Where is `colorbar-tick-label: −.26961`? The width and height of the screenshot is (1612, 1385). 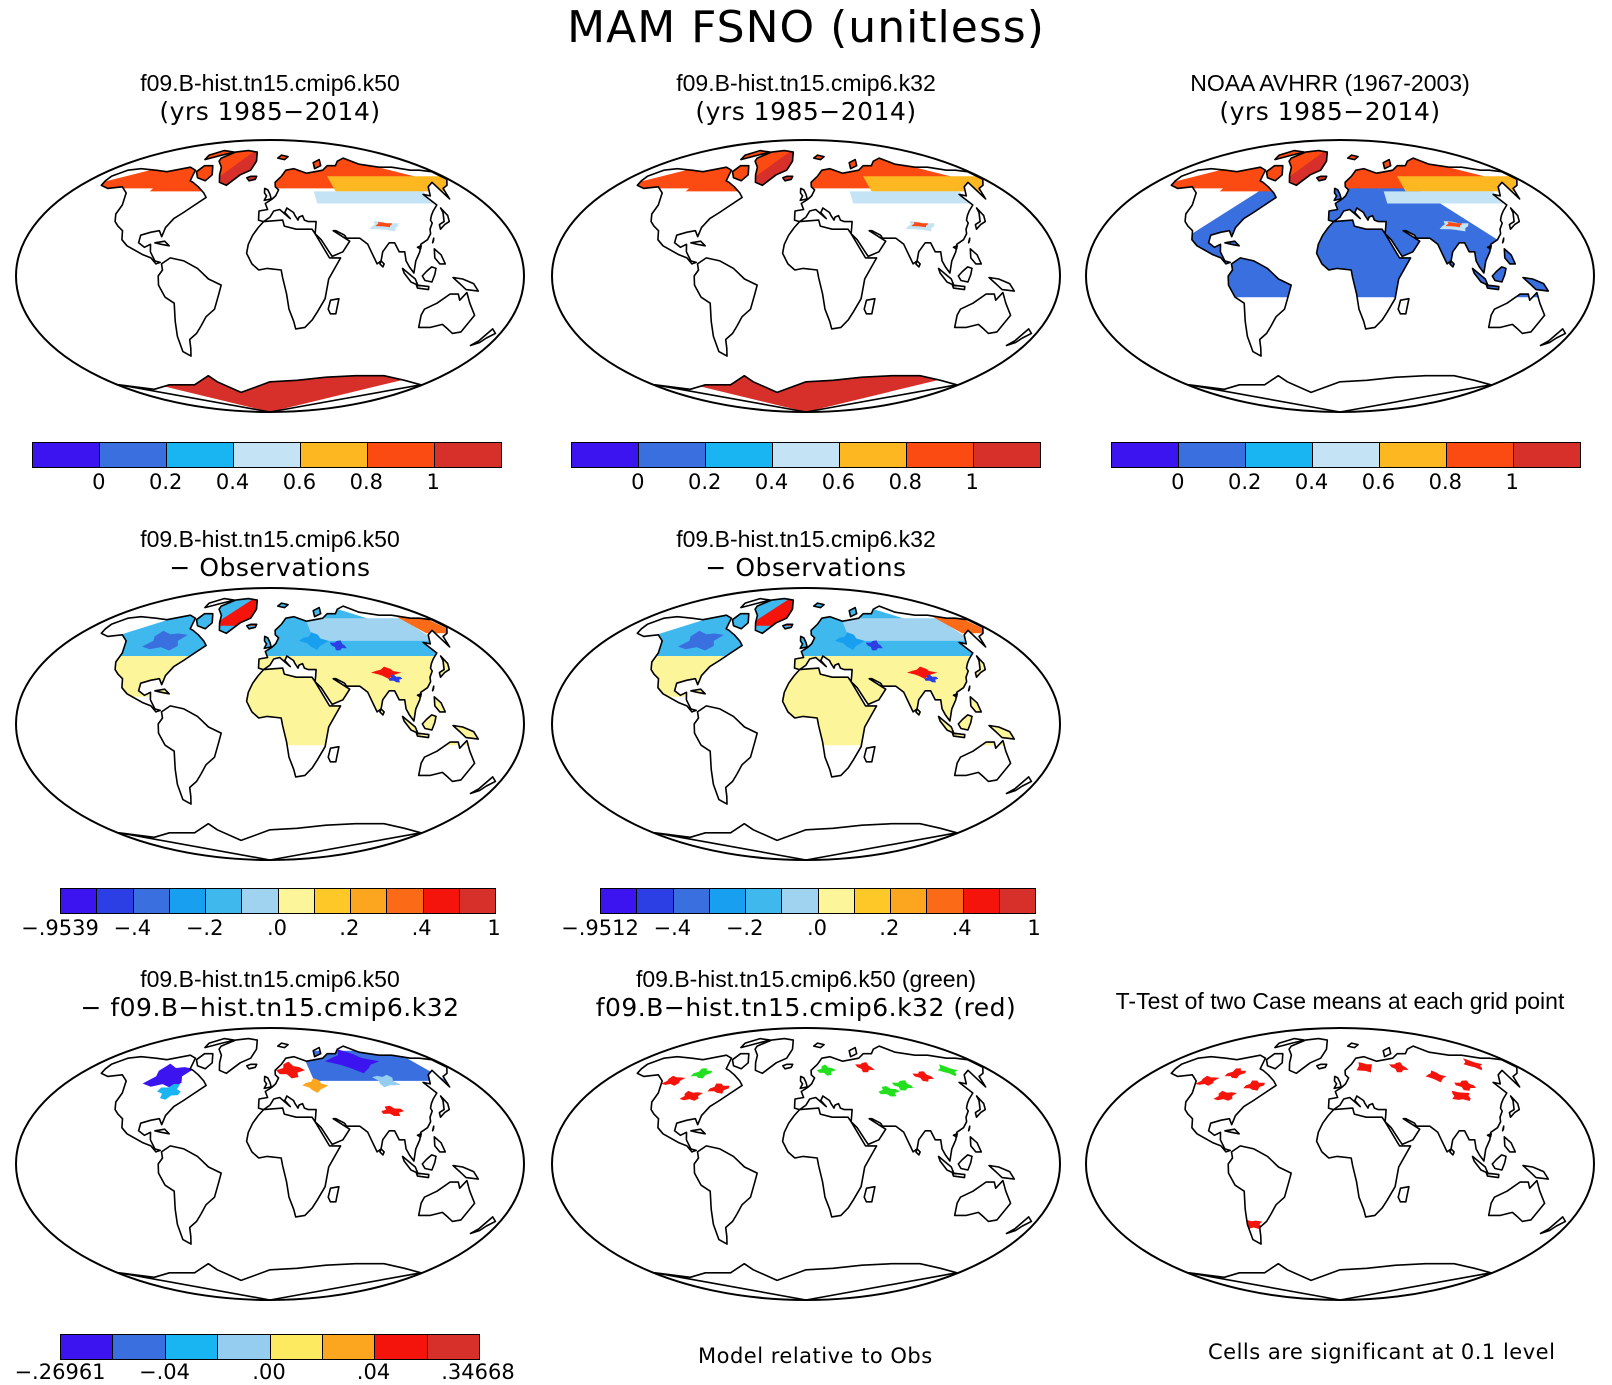
colorbar-tick-label: −.26961 is located at coordinates (60, 1372).